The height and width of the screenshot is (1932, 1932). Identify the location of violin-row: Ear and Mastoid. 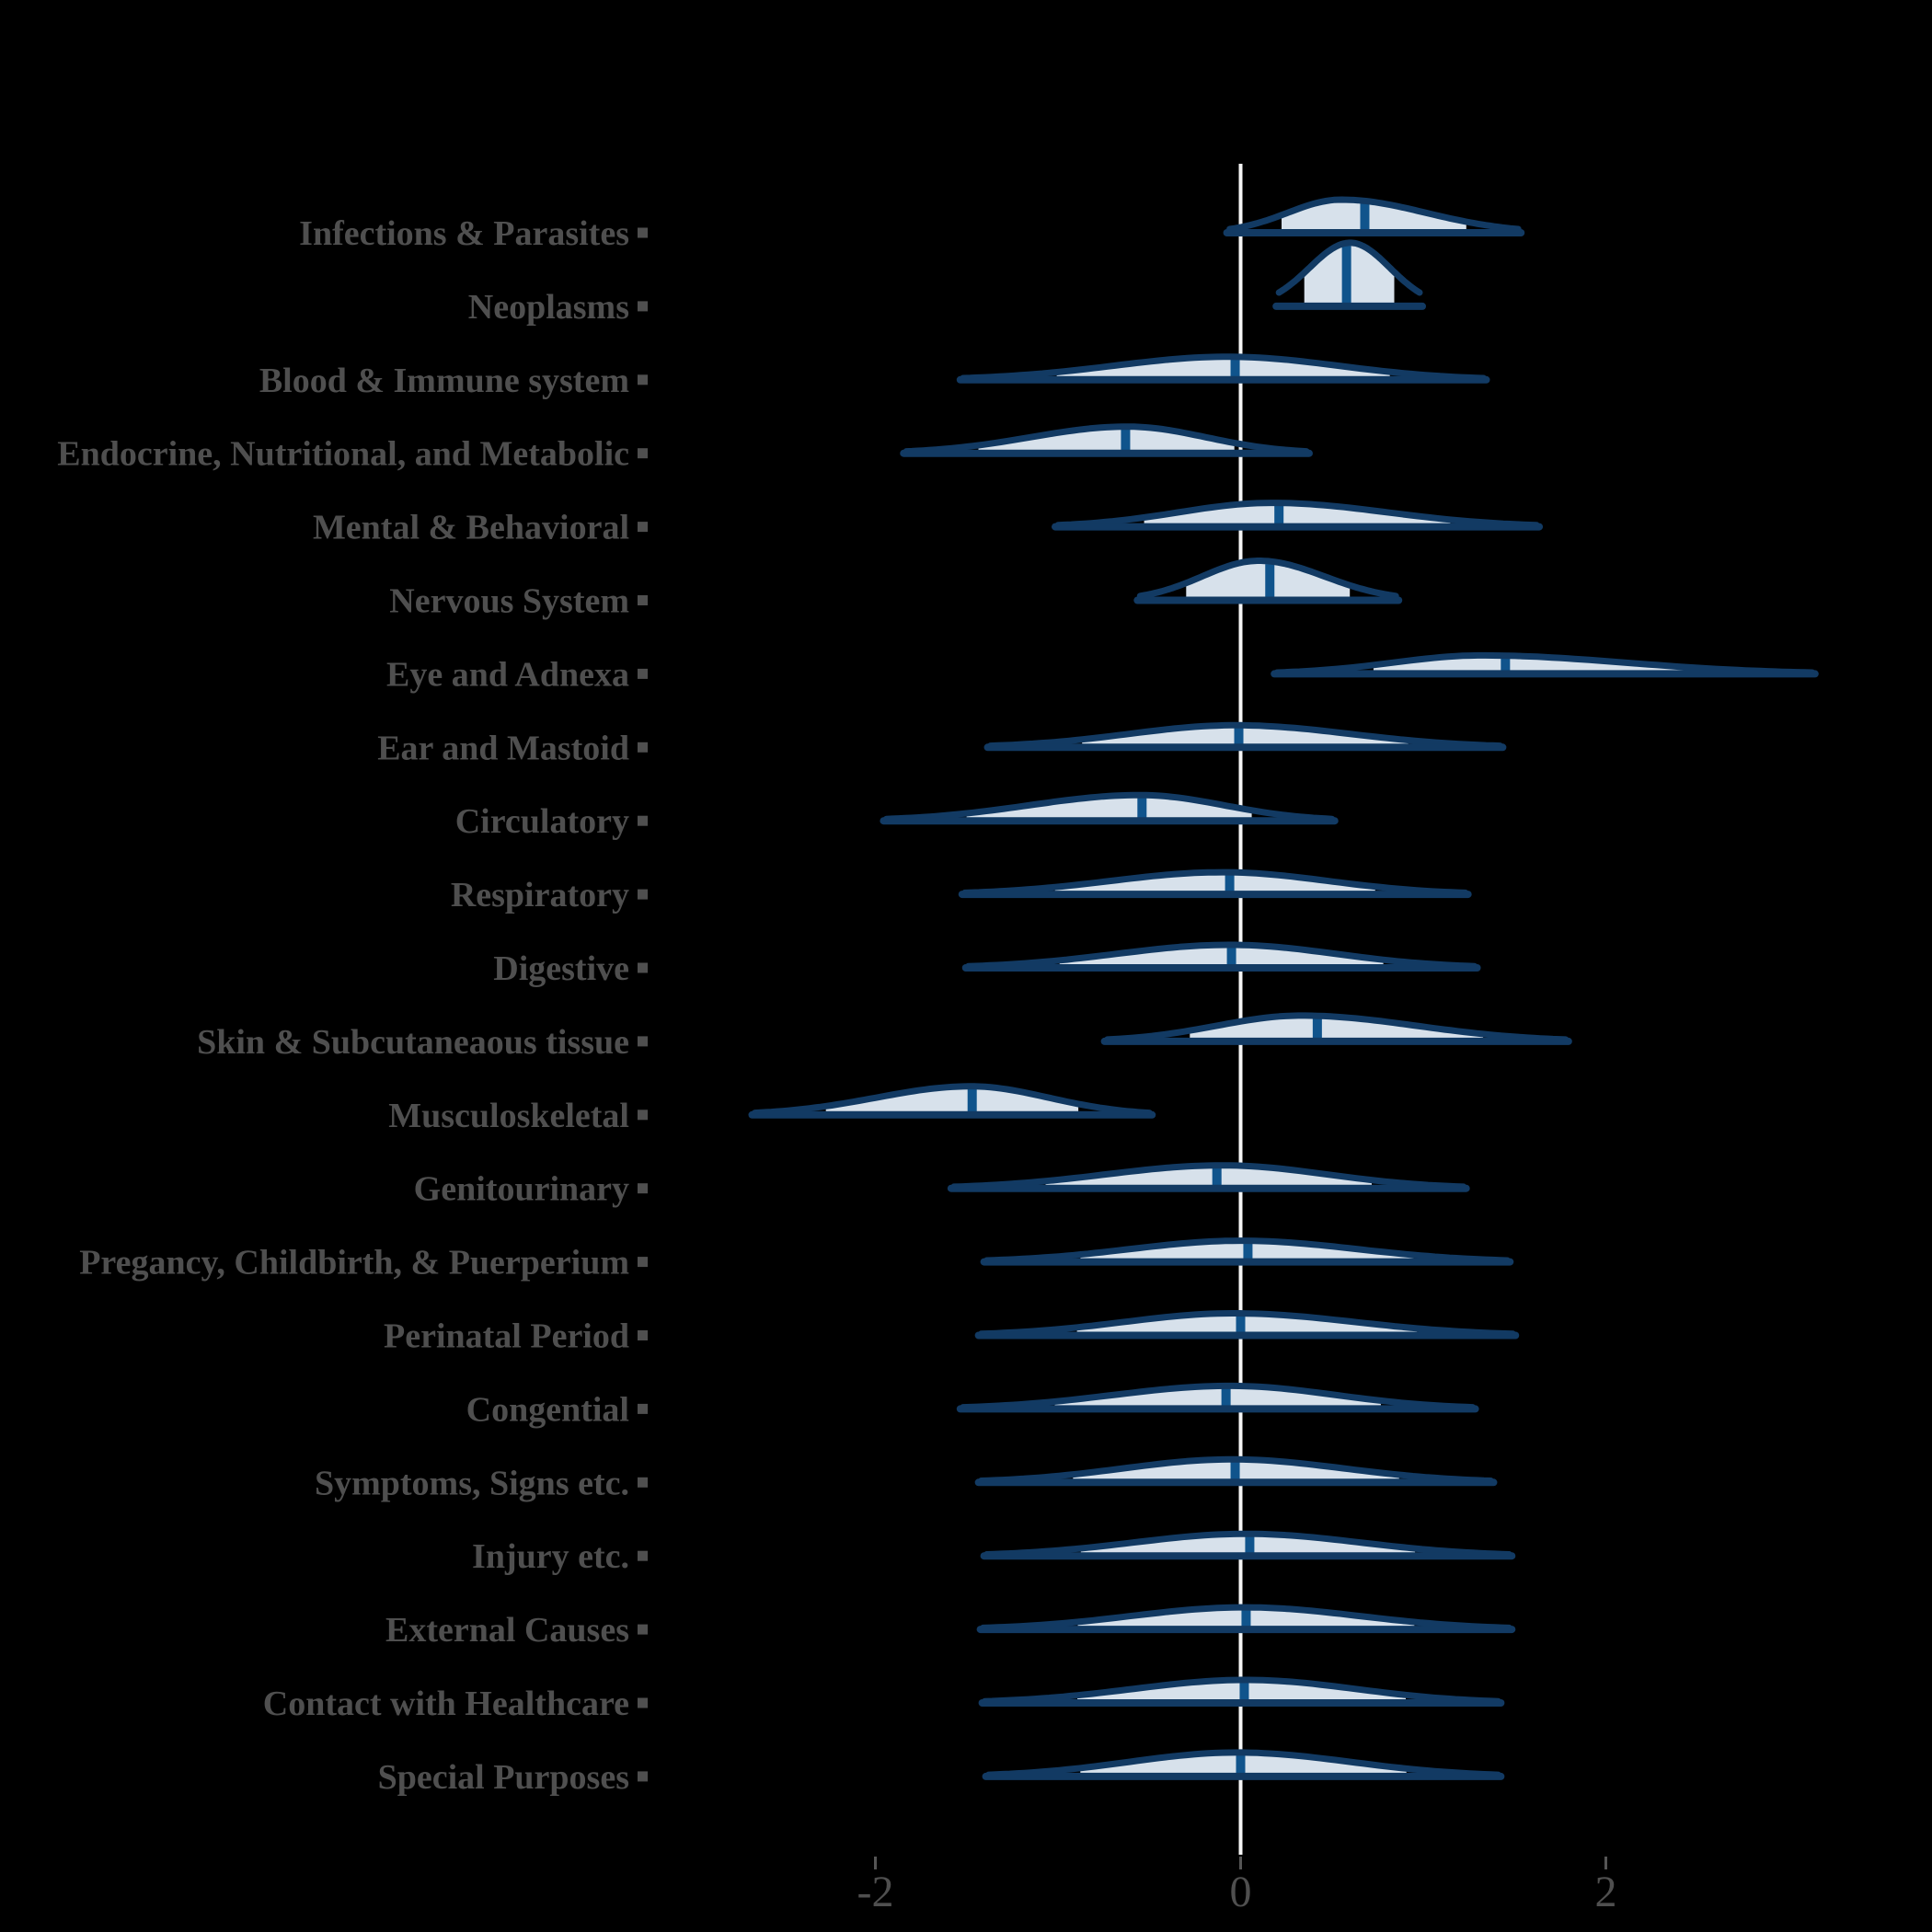
(942, 744).